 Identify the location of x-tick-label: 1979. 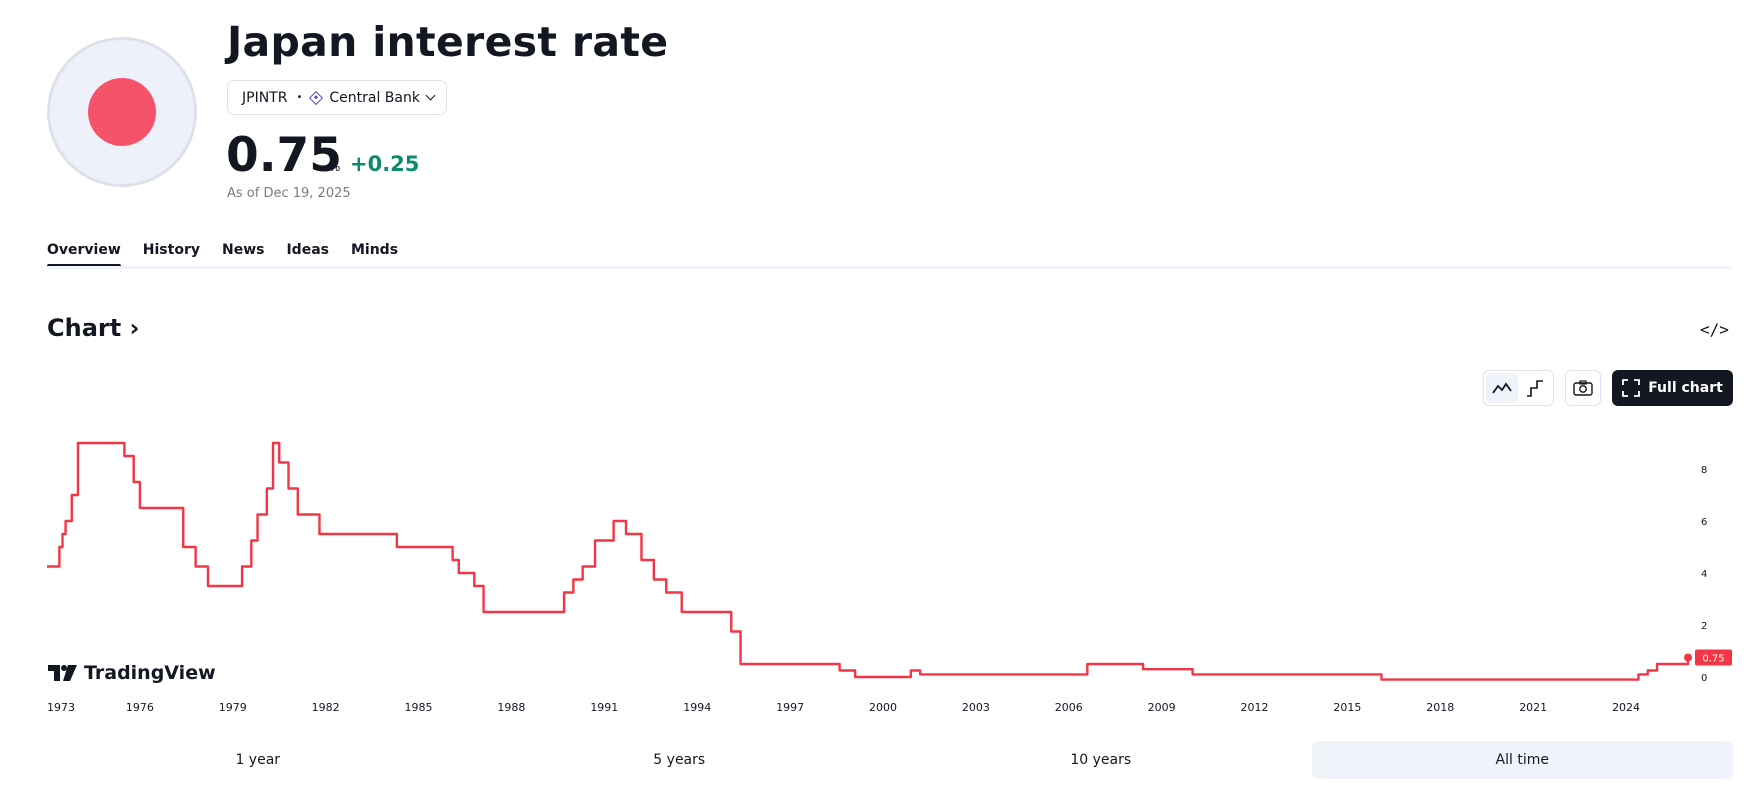
(233, 707).